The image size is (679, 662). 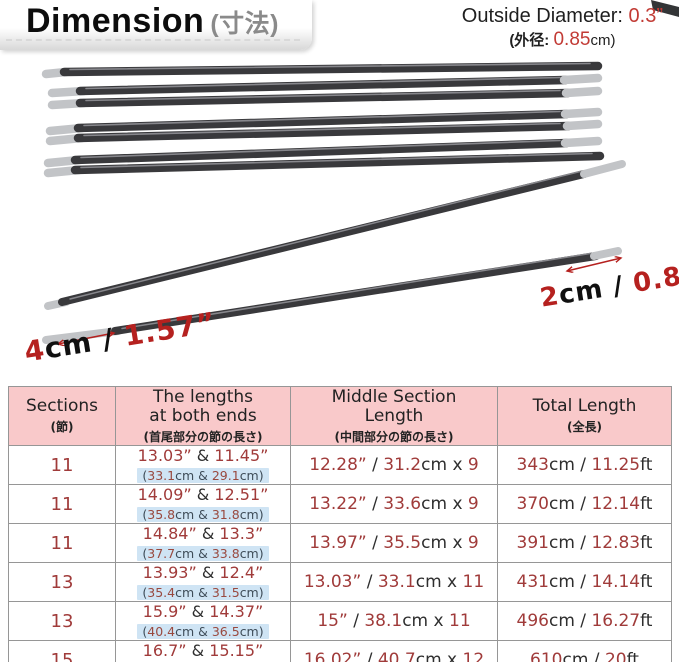 I want to click on ends-cm-highlight: (35.4cm & 31.5cm), so click(x=203, y=592).